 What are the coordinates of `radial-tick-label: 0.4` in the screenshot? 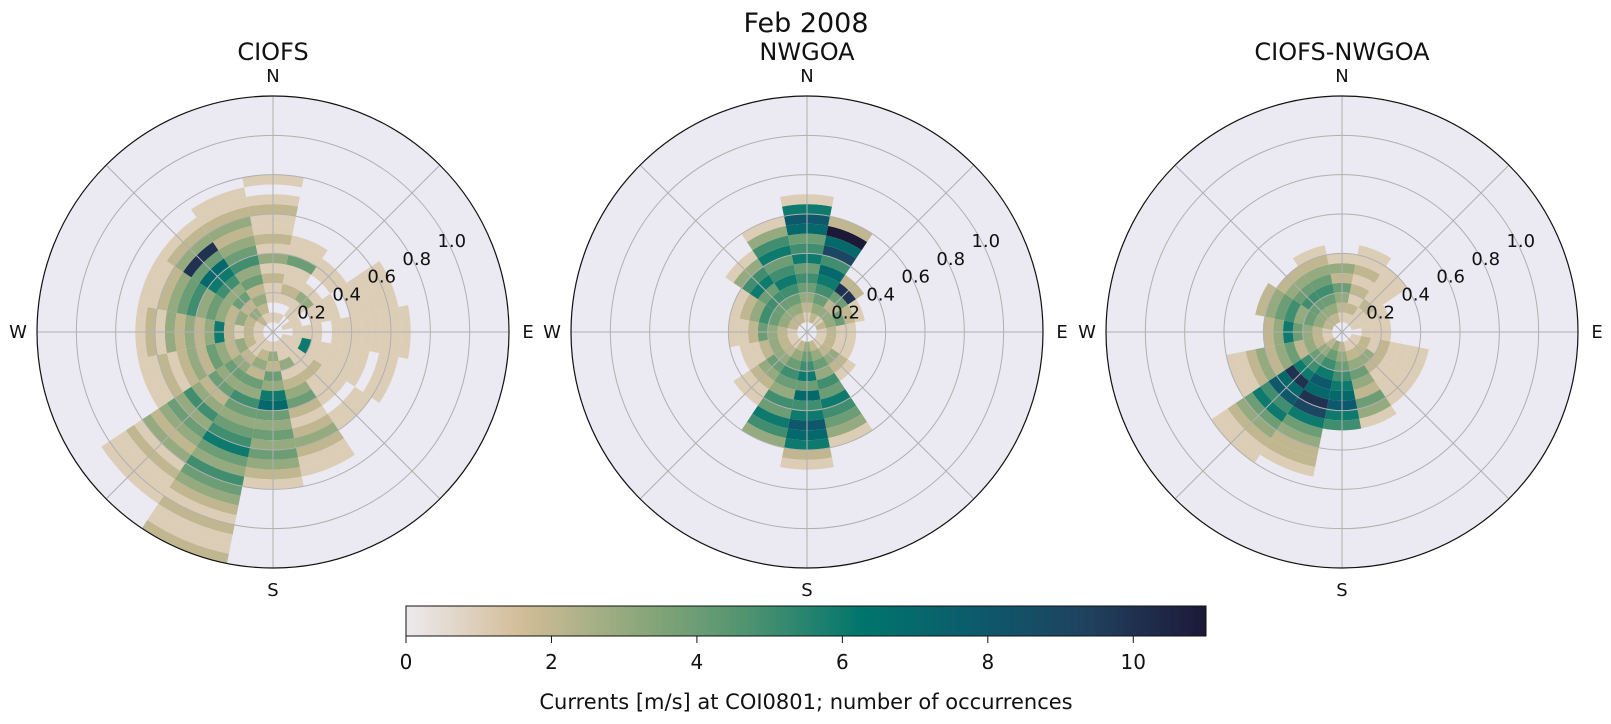 It's located at (346, 294).